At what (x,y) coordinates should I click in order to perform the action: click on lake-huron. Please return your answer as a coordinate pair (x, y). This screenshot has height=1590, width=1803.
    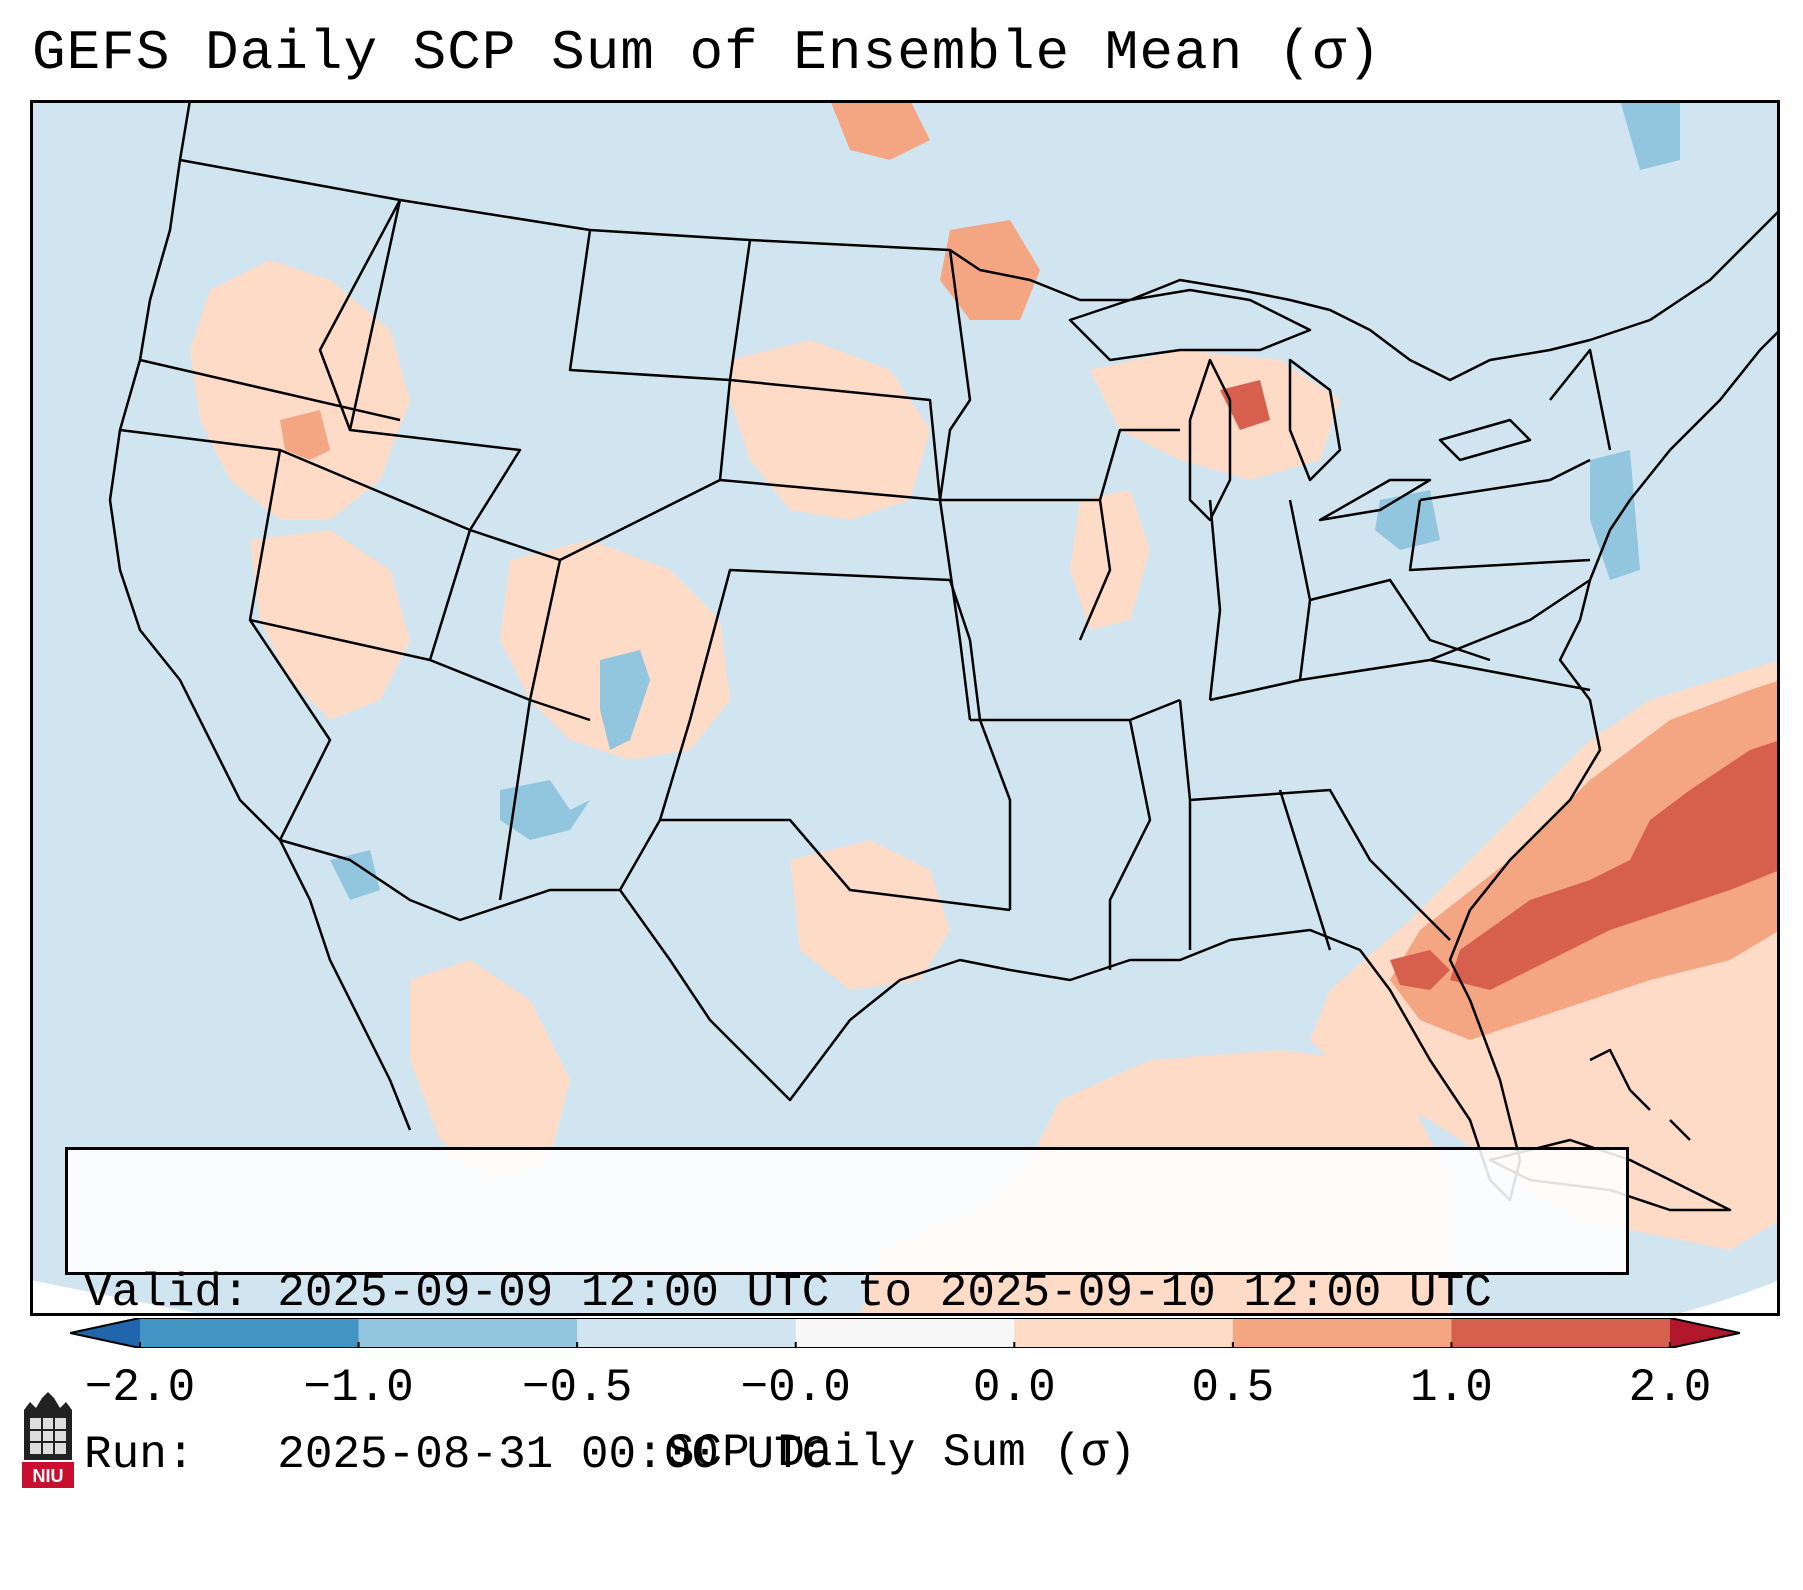
    Looking at the image, I should click on (1315, 420).